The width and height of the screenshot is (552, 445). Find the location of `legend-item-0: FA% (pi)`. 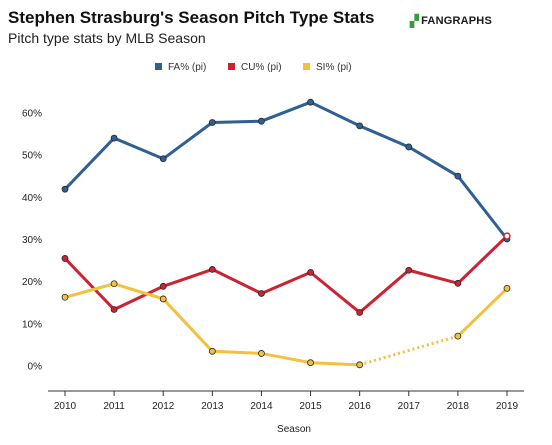

legend-item-0: FA% (pi) is located at coordinates (180, 67).